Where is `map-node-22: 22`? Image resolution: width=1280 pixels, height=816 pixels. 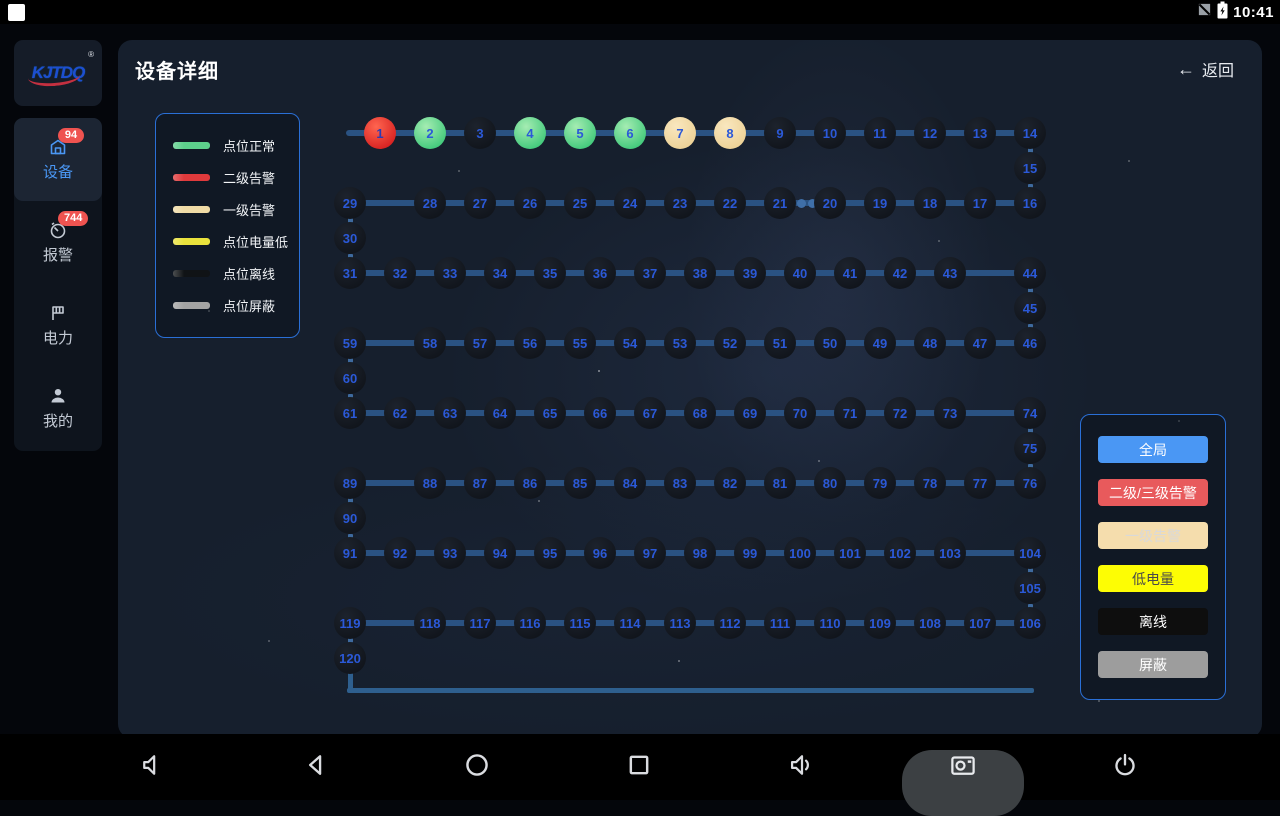
map-node-22: 22 is located at coordinates (730, 203).